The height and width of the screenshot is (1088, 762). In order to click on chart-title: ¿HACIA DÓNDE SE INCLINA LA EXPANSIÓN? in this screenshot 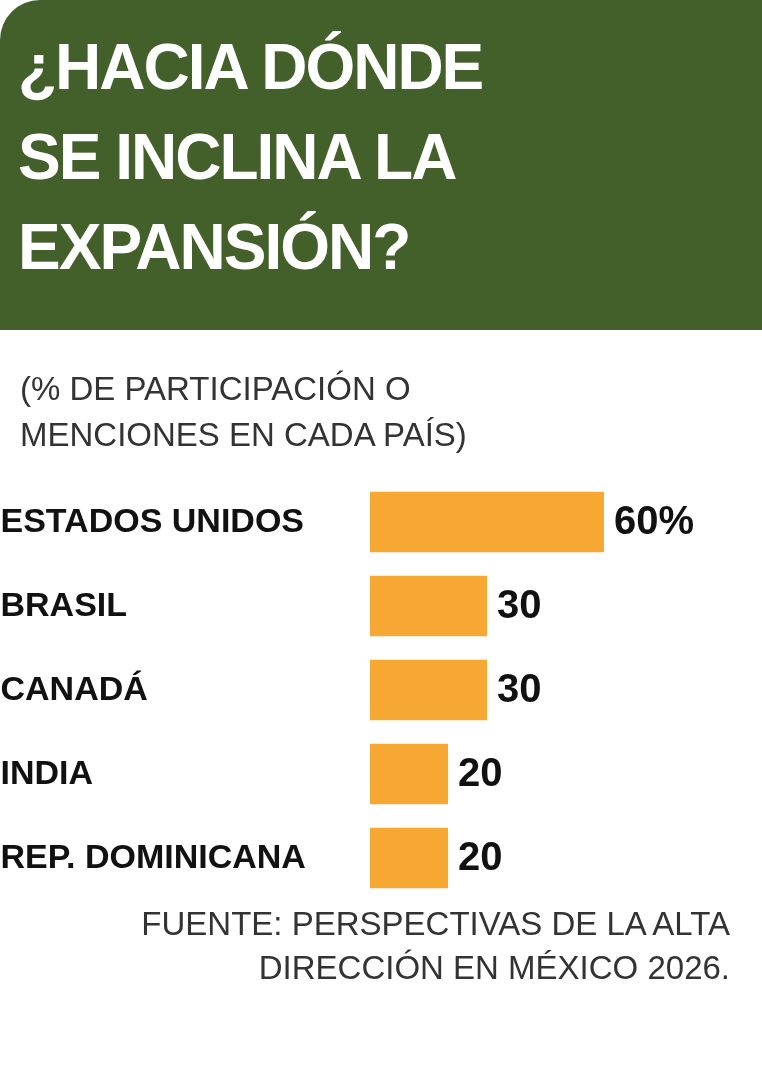, I will do `click(251, 157)`.